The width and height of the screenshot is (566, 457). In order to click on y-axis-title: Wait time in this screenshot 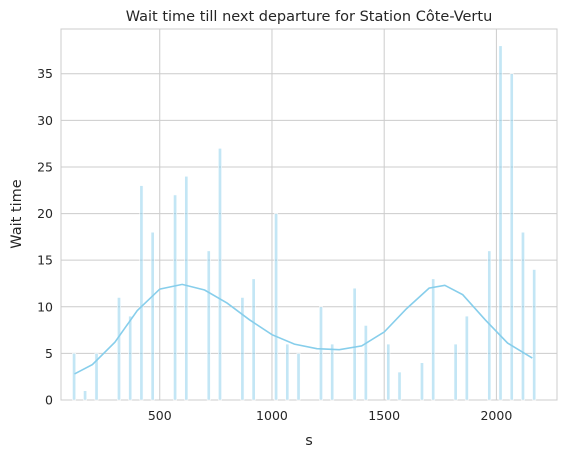, I will do `click(17, 213)`.